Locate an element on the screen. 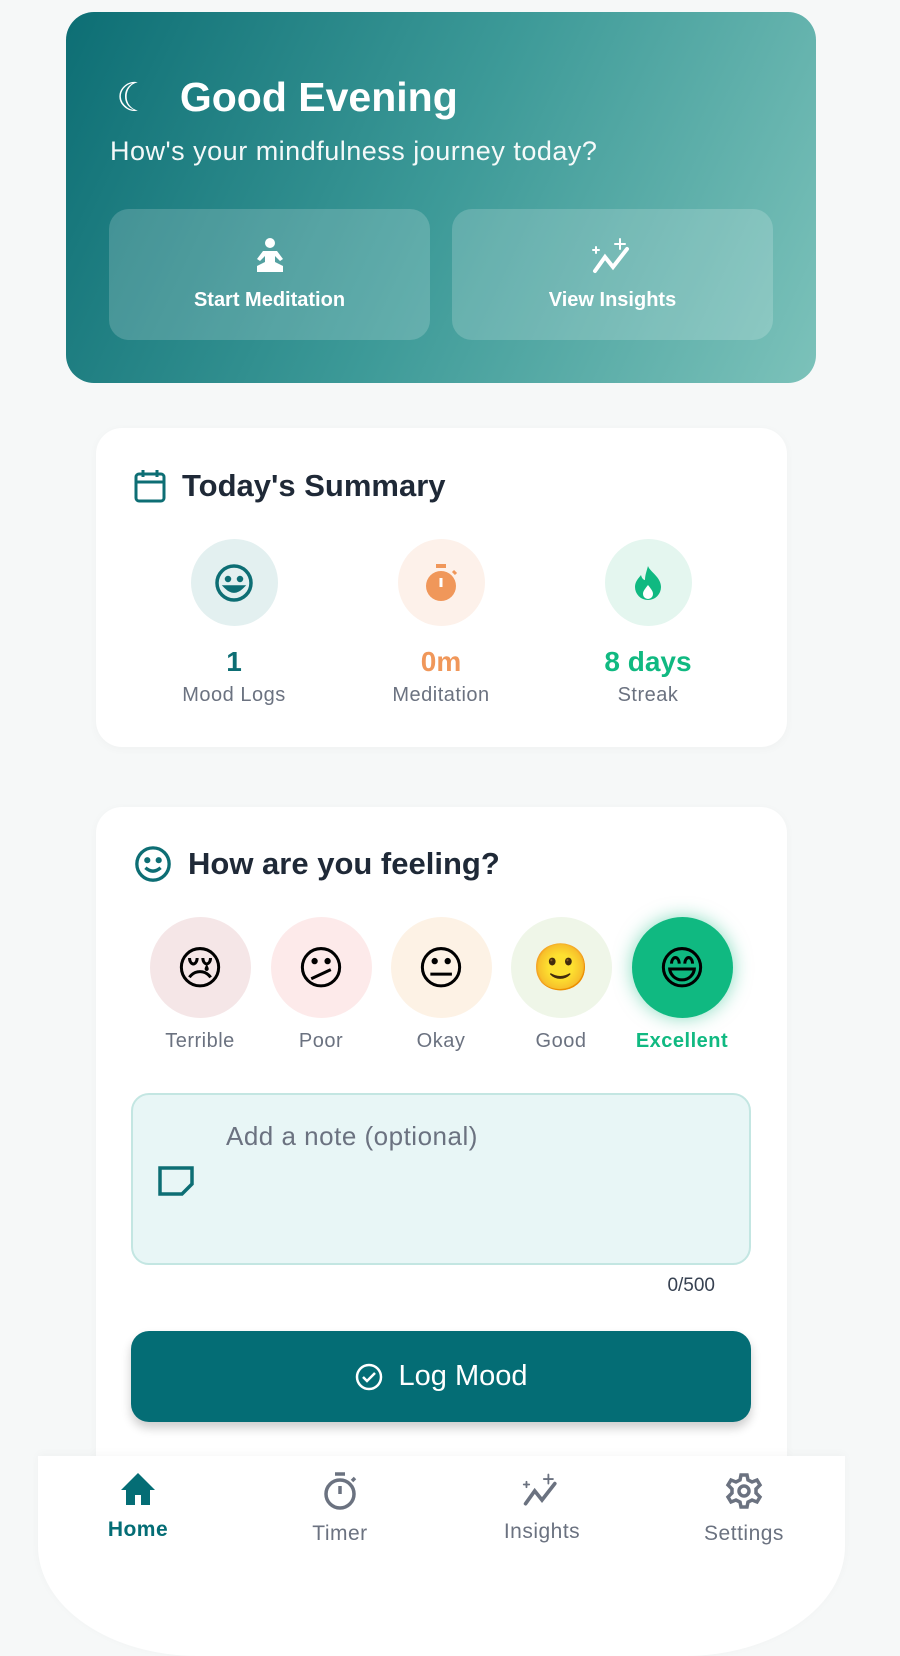 The width and height of the screenshot is (900, 1656). mood-label: Good is located at coordinates (561, 1041).